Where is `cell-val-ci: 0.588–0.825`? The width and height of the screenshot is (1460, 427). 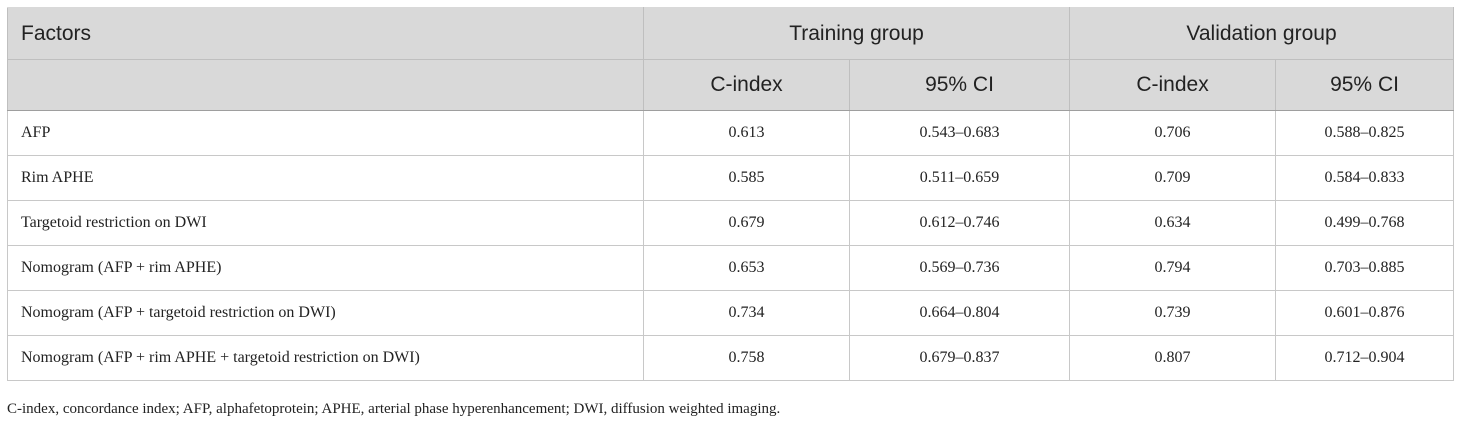 cell-val-ci: 0.588–0.825 is located at coordinates (1365, 133).